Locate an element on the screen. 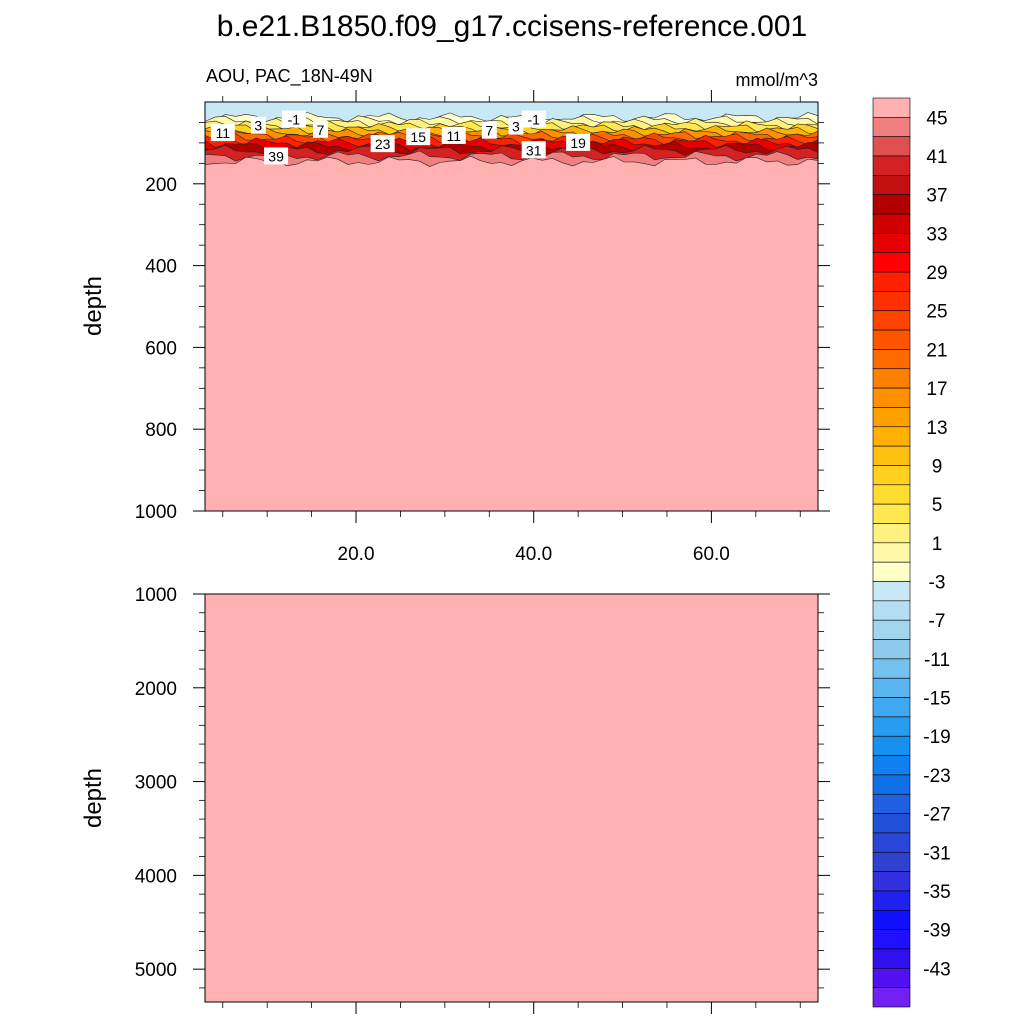 The width and height of the screenshot is (1024, 1024). colorbar-label: -7 is located at coordinates (937, 621).